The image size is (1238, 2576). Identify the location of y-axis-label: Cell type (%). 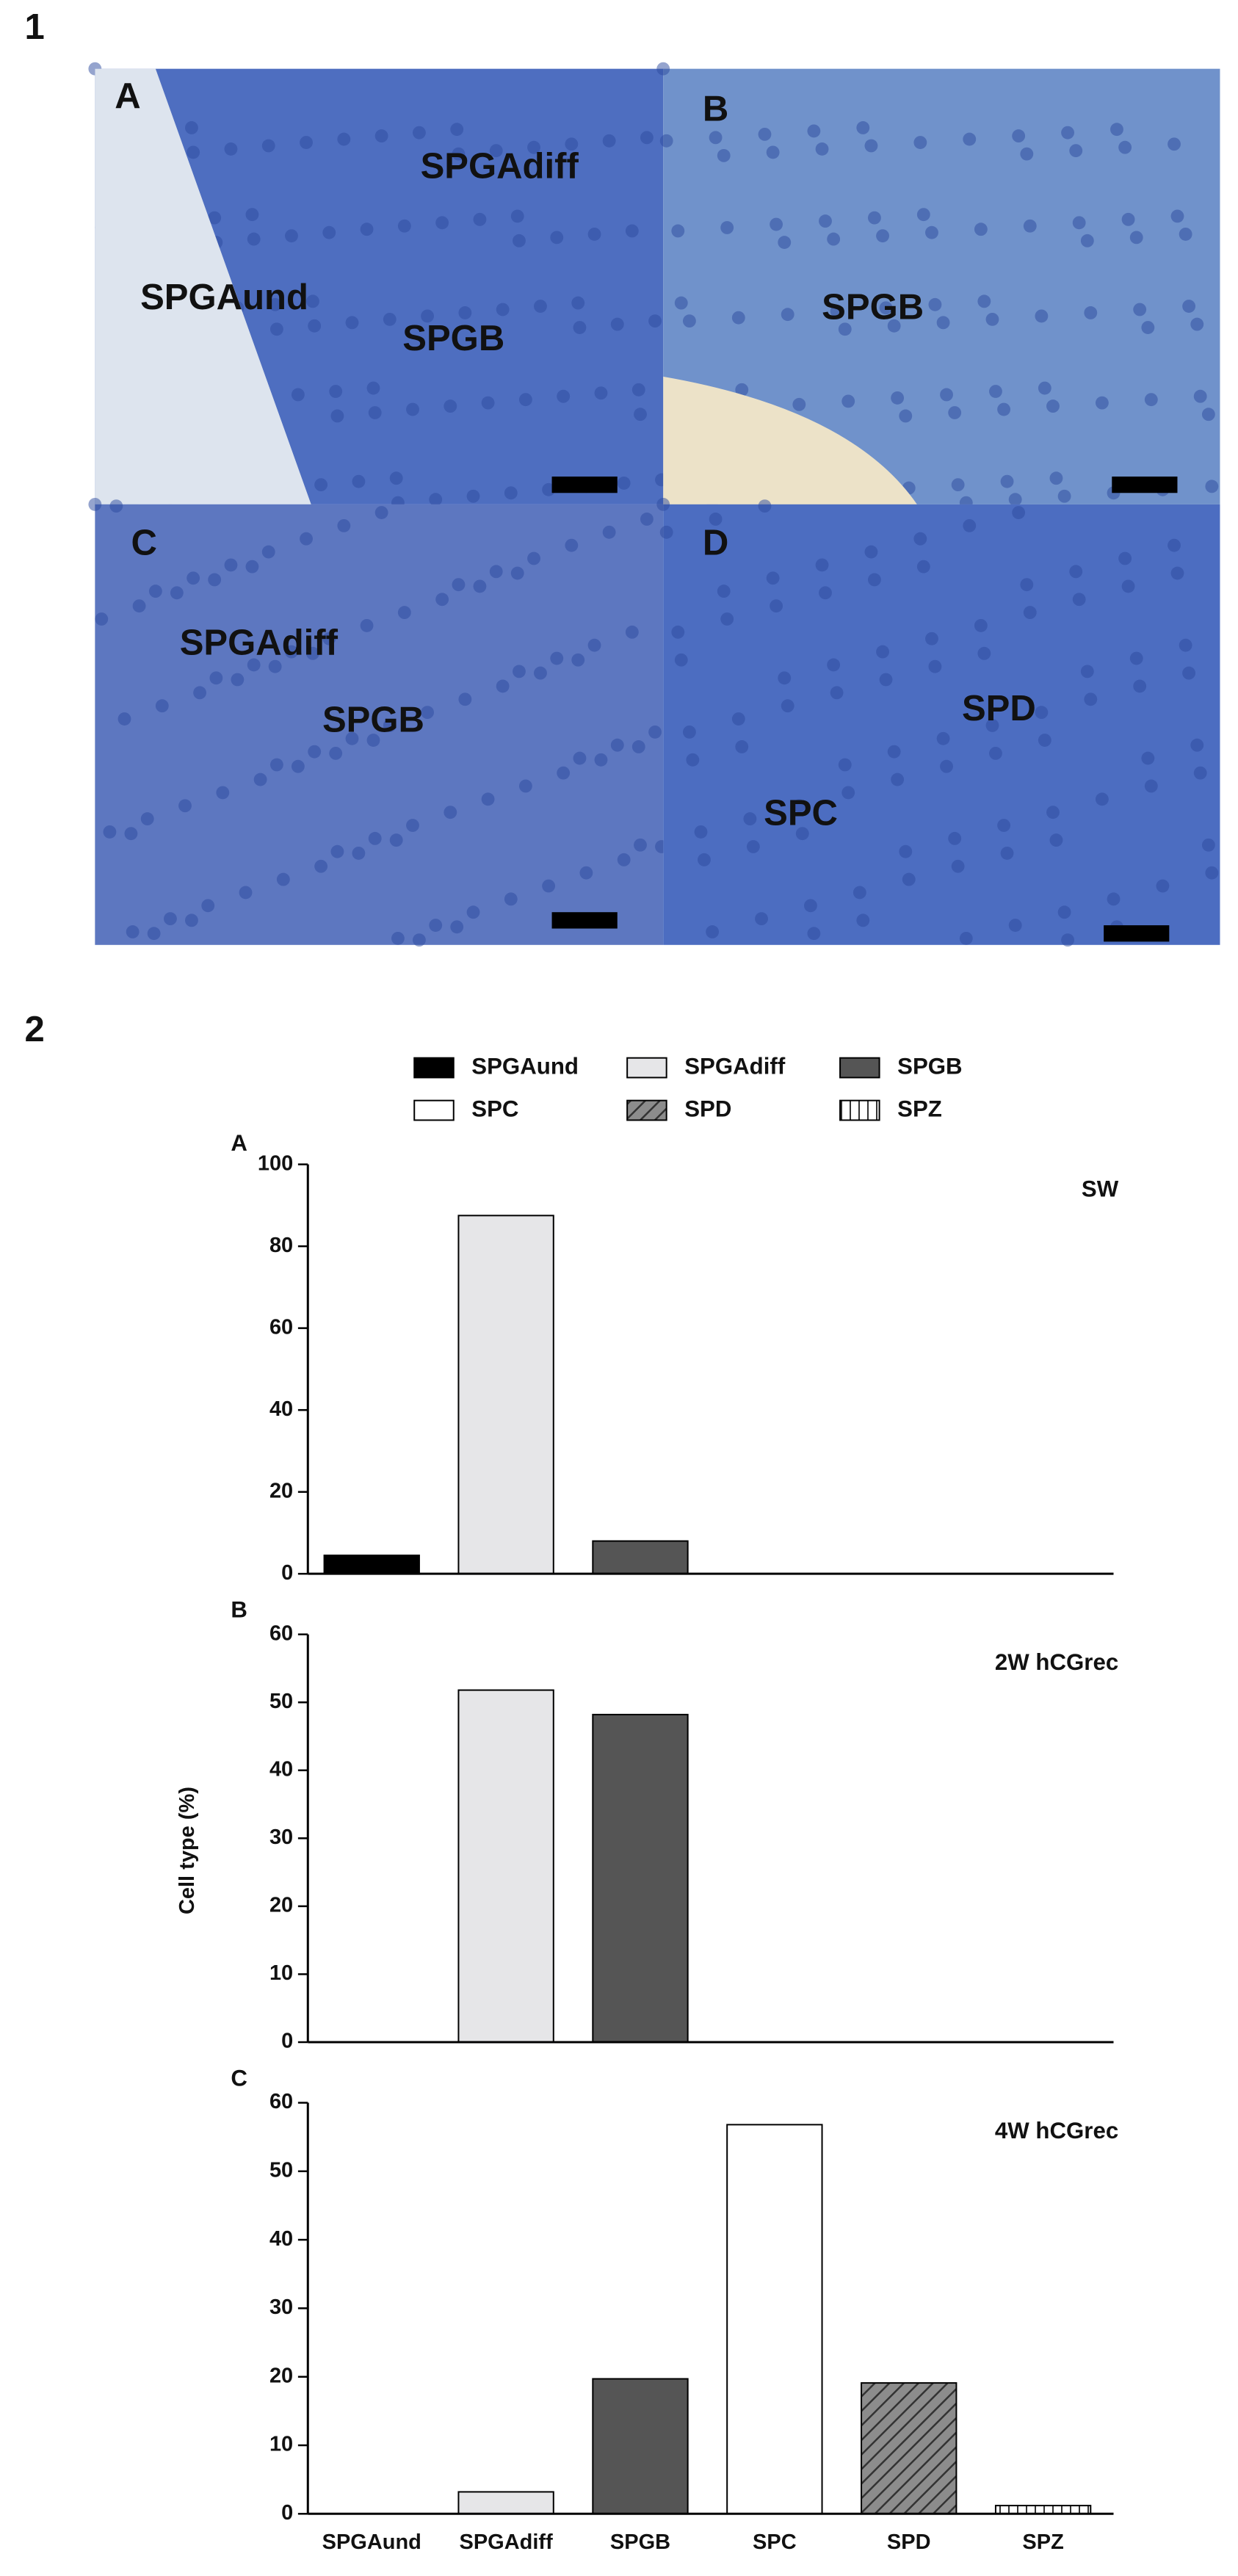
(187, 1850).